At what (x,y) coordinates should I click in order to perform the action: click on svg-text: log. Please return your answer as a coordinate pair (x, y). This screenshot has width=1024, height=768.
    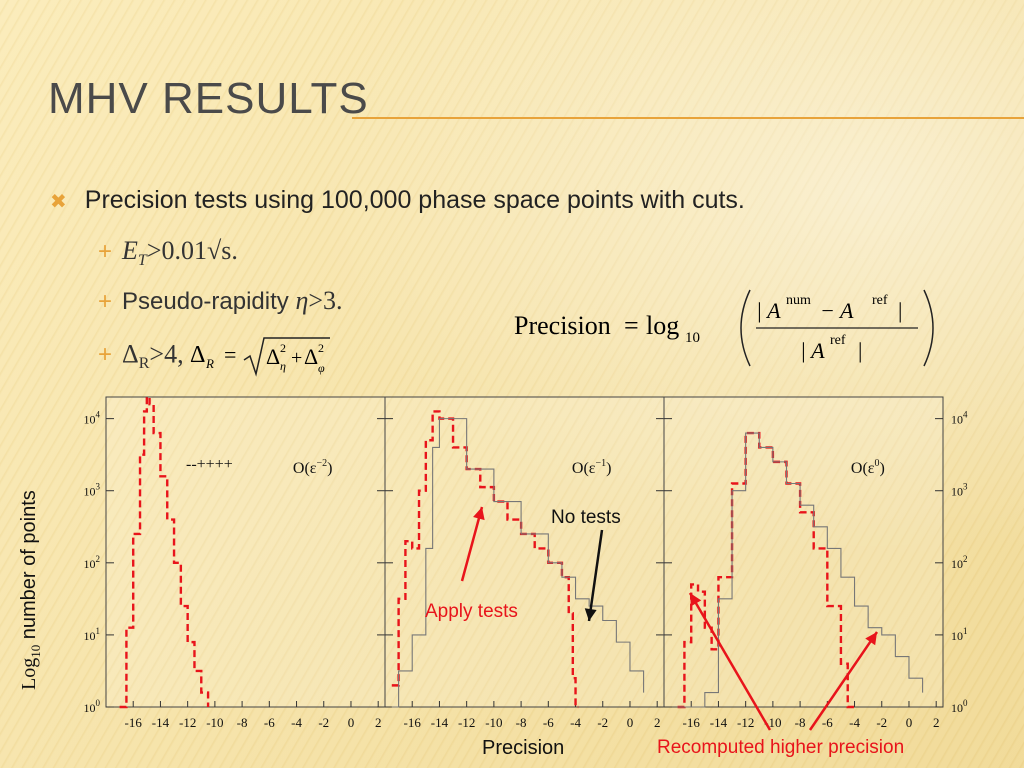
    Looking at the image, I should click on (662, 325).